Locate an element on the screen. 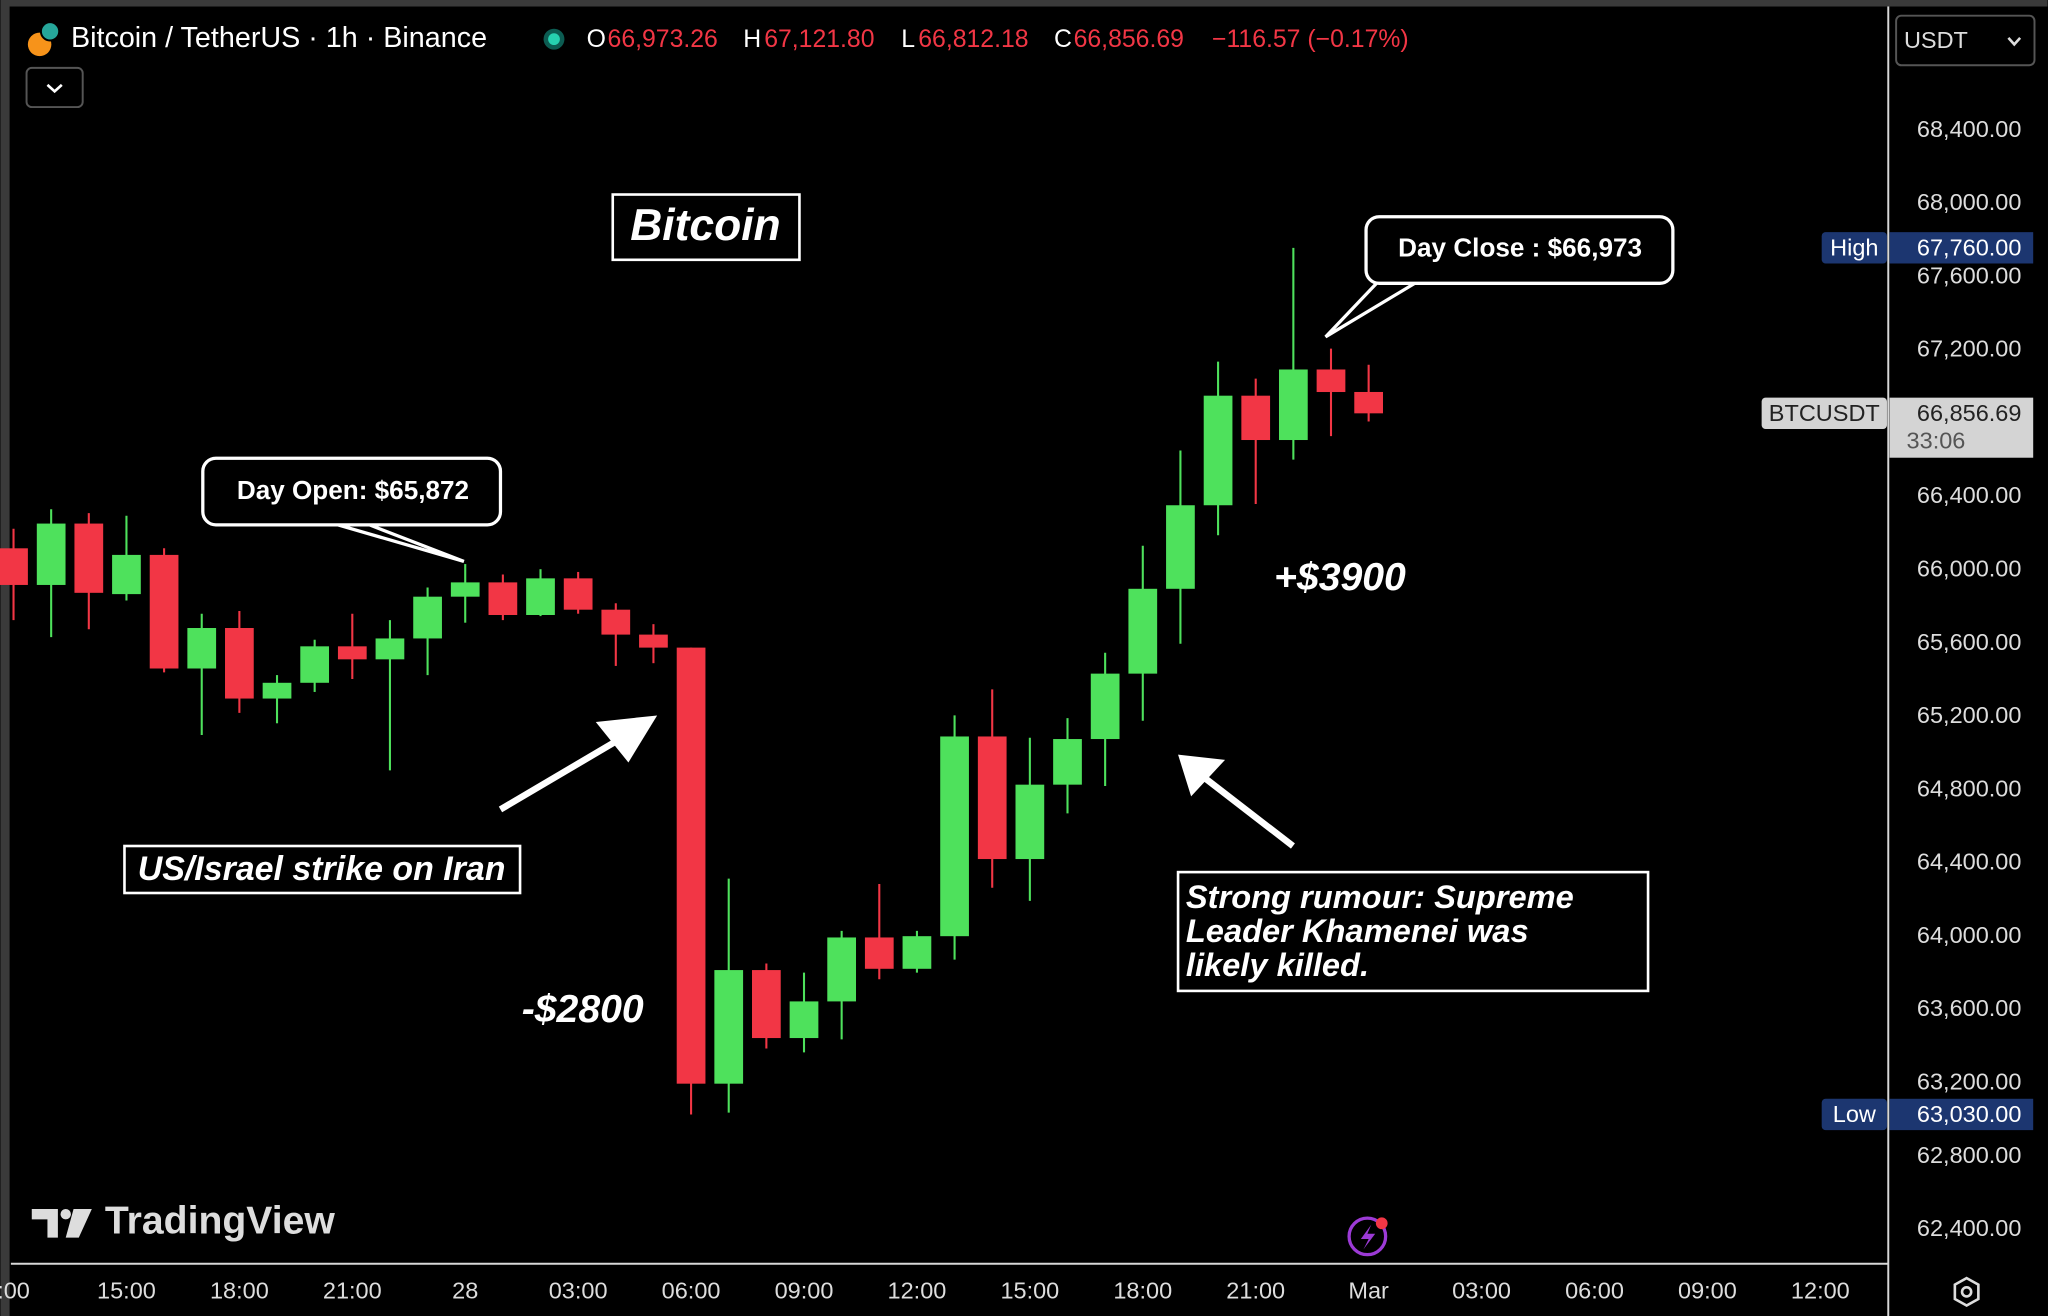  price-badge-label: Low is located at coordinates (1855, 1114).